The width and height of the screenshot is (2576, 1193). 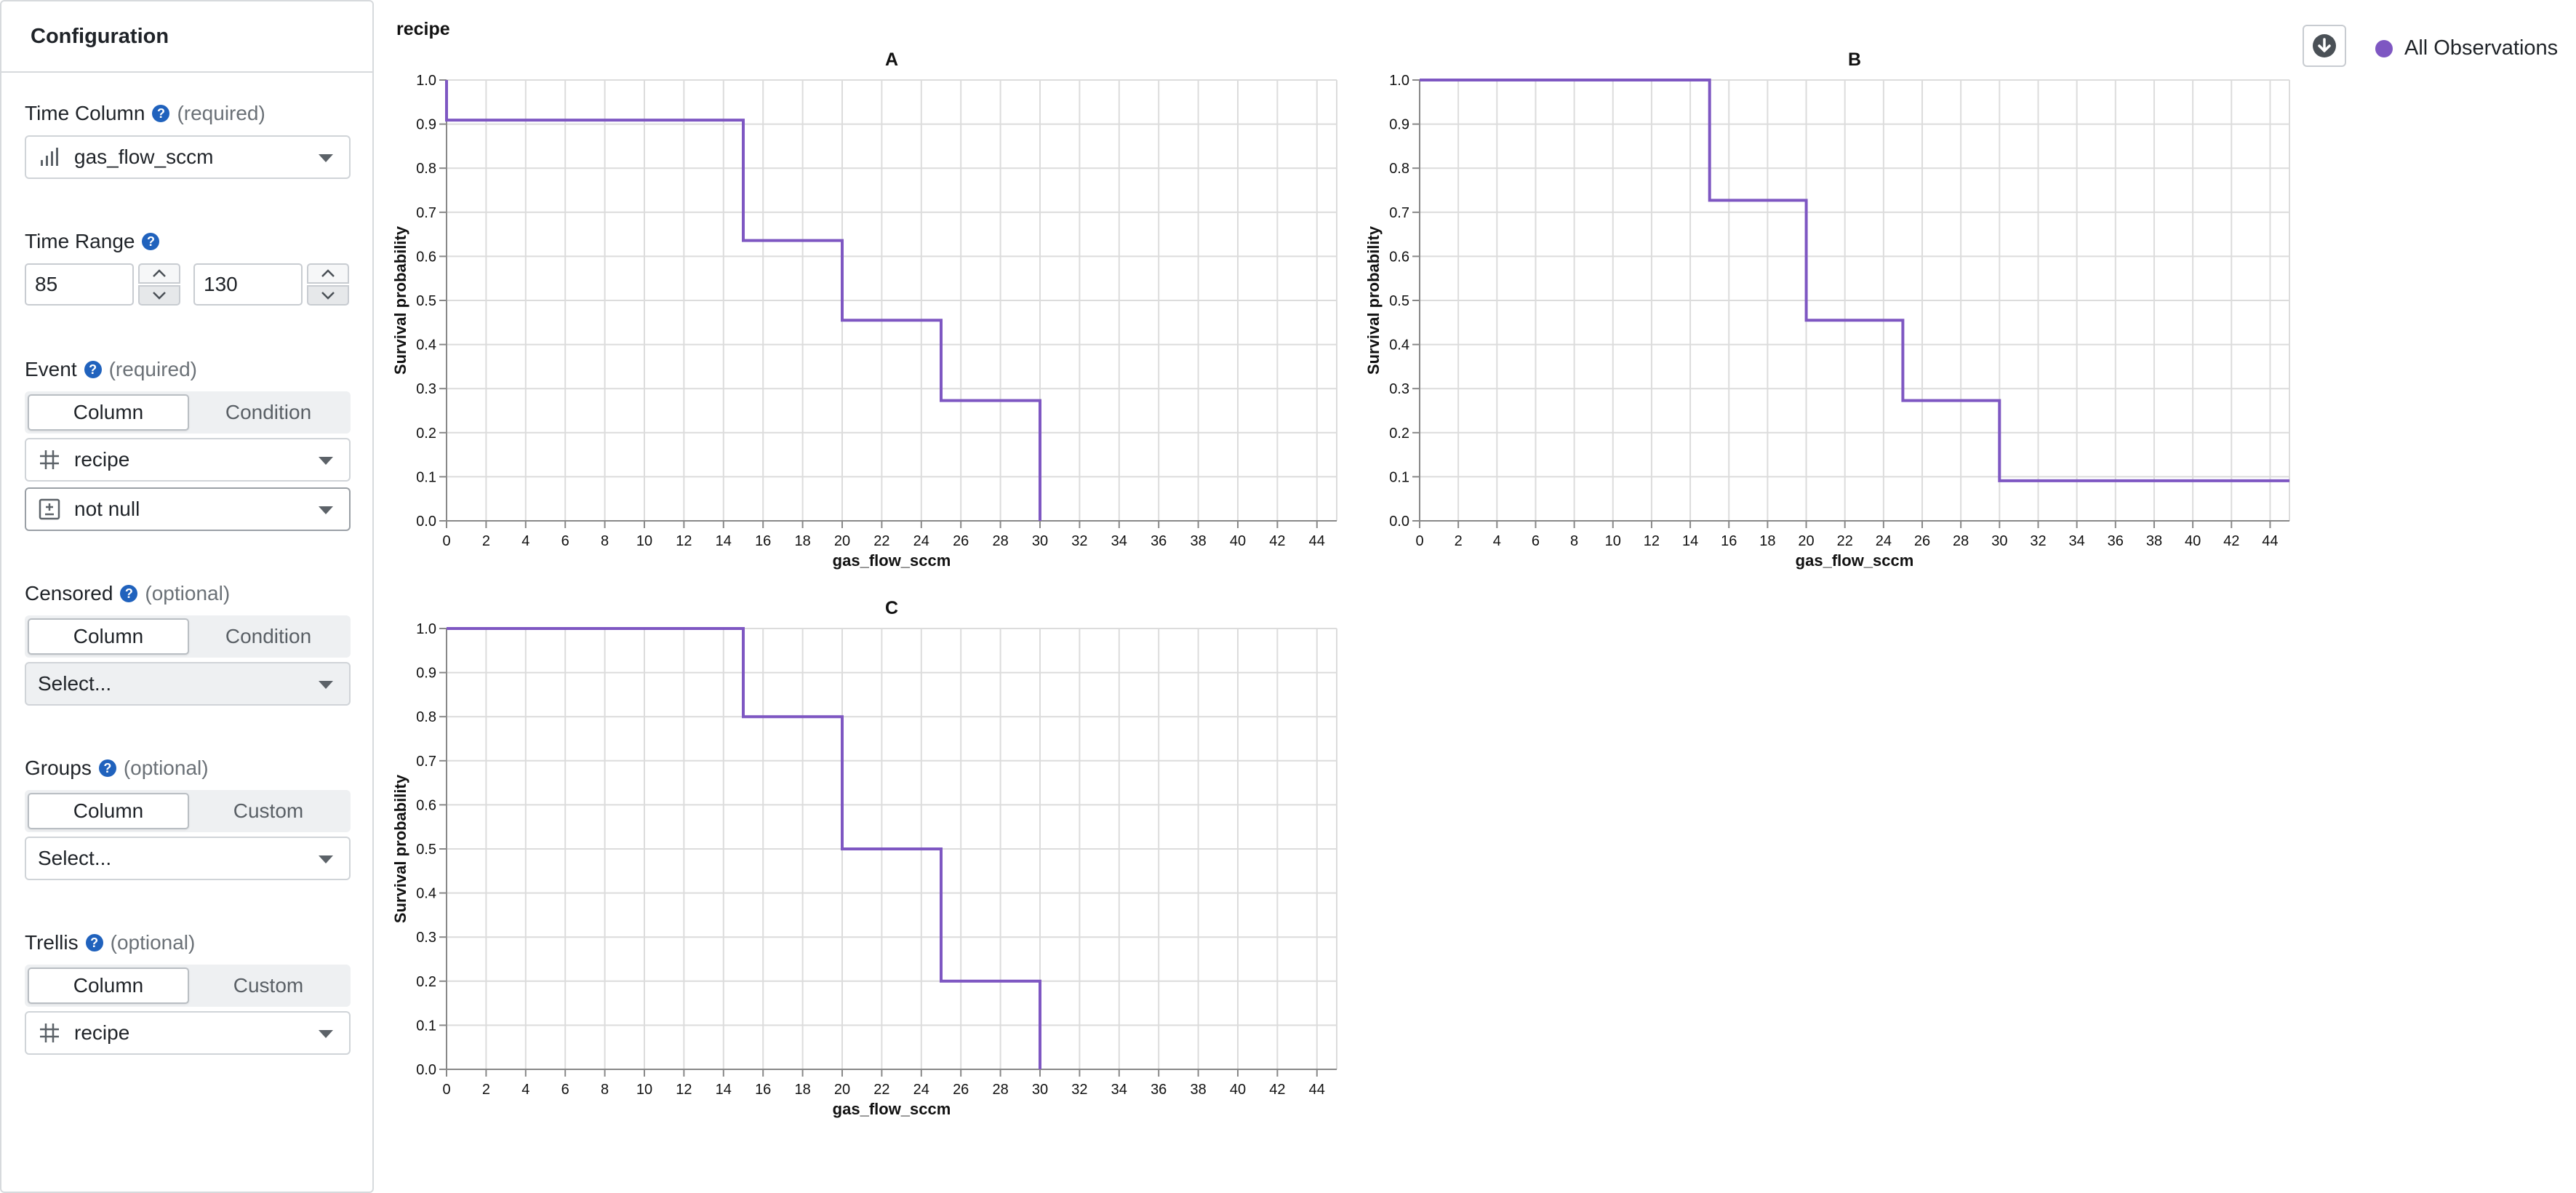 I want to click on trellis-mode-toggle: Column Custom, so click(x=188, y=986).